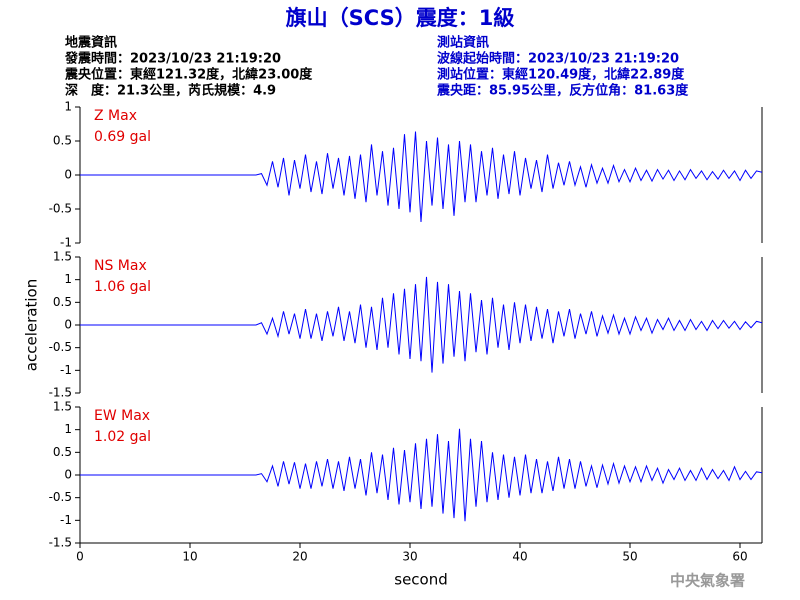 The height and width of the screenshot is (600, 800). I want to click on y-axis-label: acceleration, so click(32, 325).